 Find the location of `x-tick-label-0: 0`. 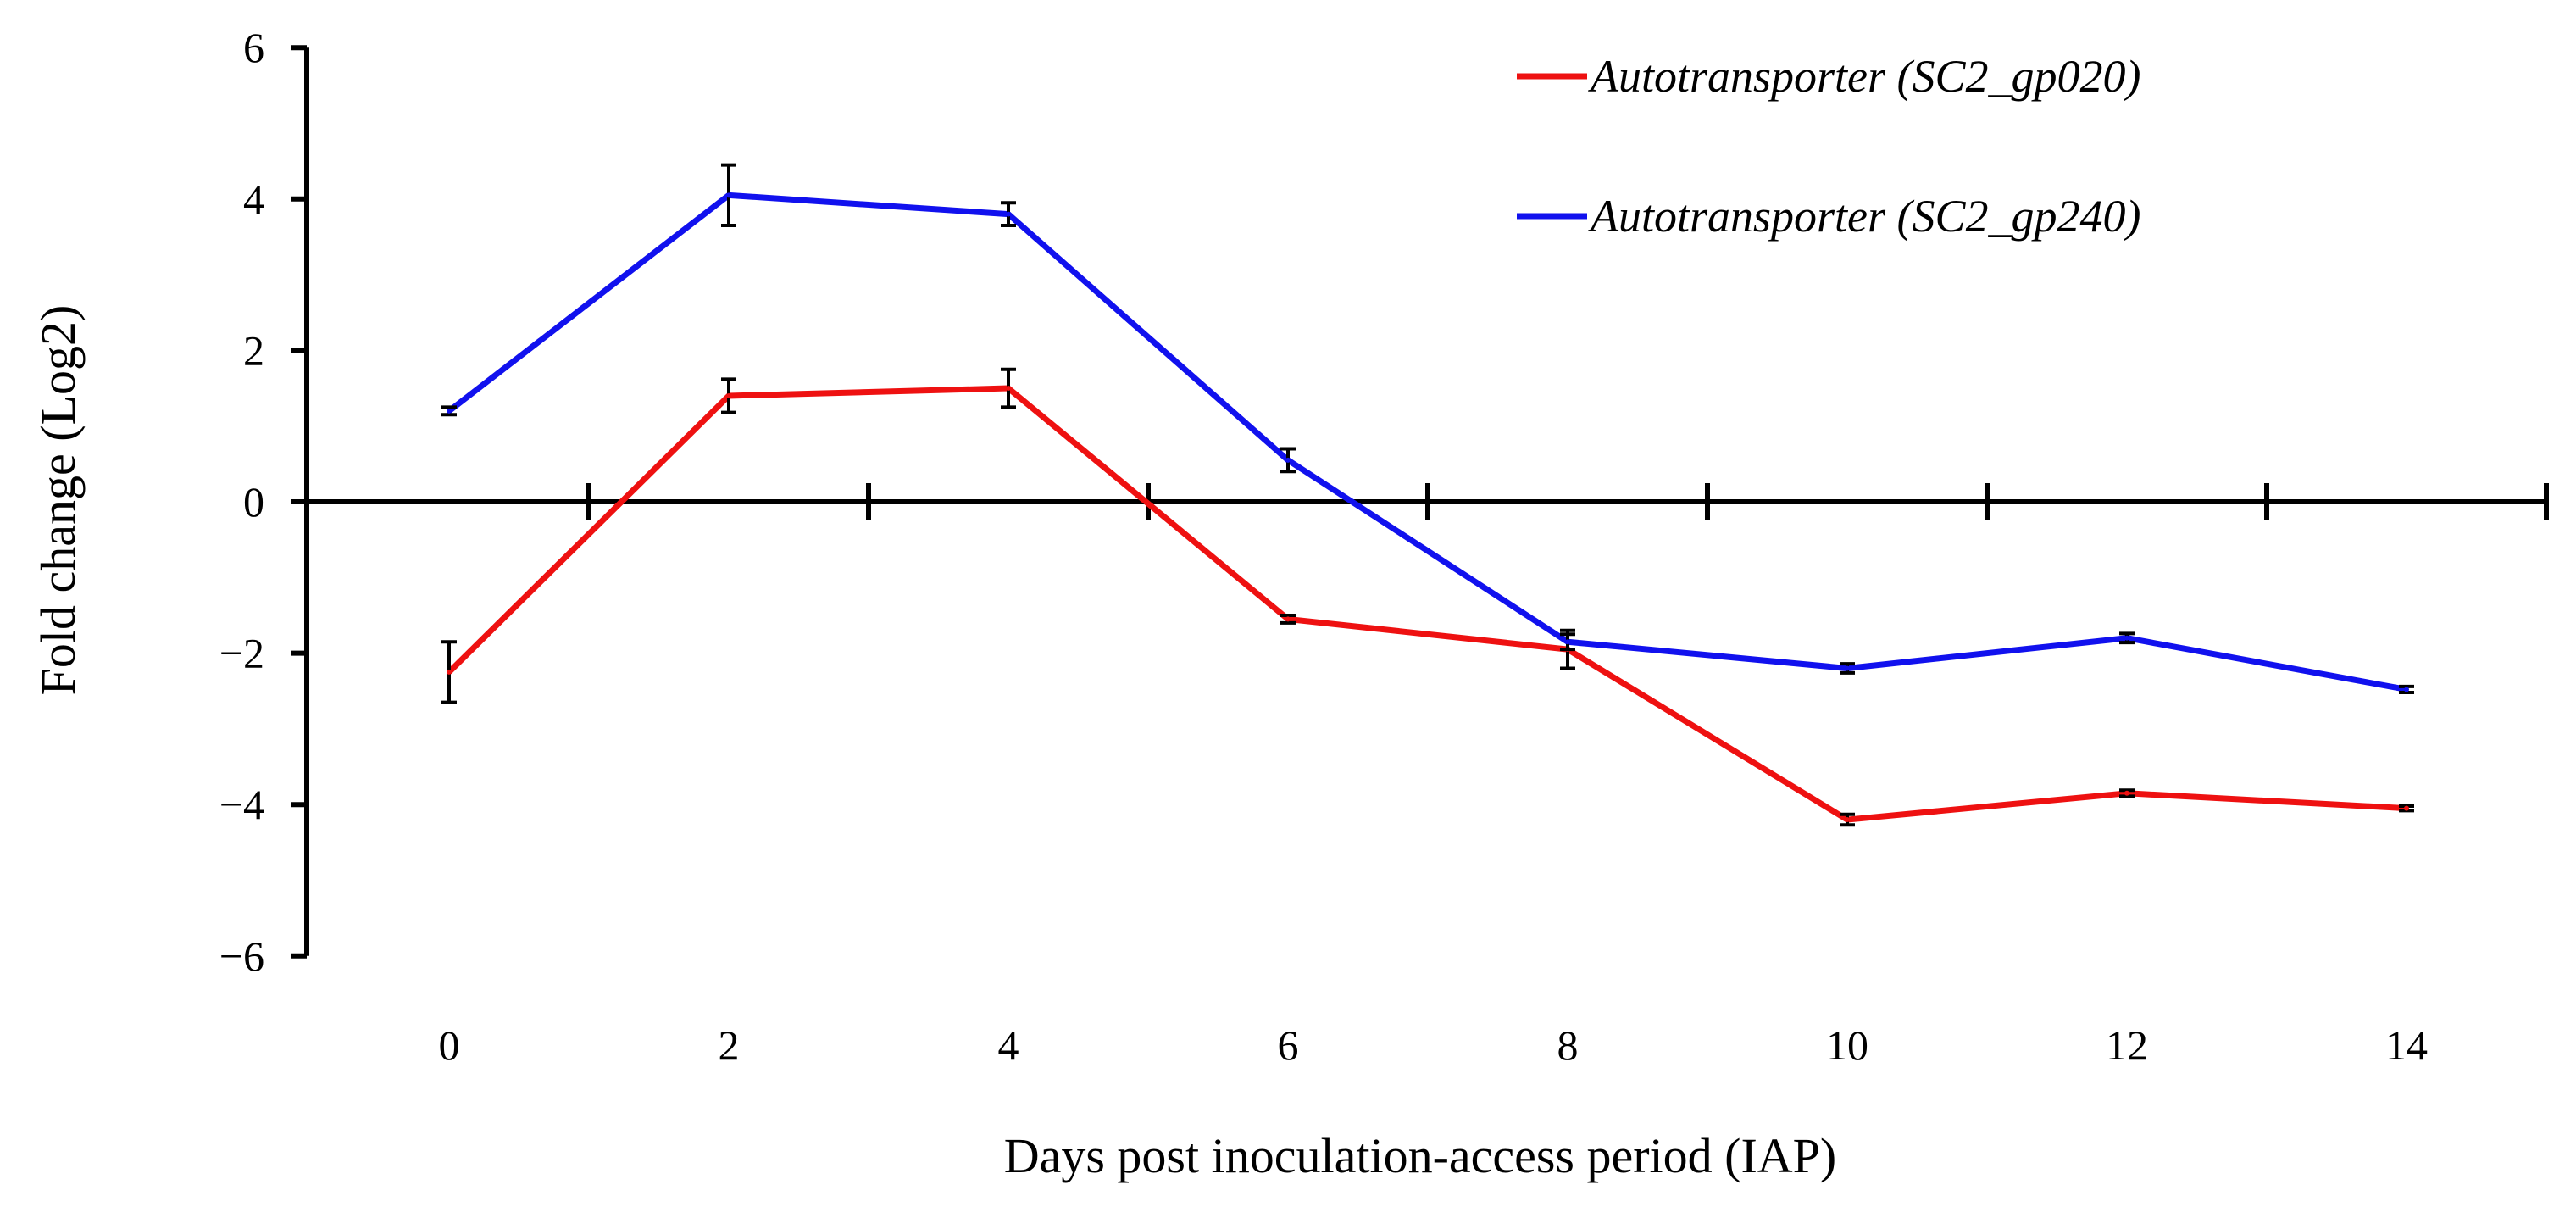

x-tick-label-0: 0 is located at coordinates (449, 1045).